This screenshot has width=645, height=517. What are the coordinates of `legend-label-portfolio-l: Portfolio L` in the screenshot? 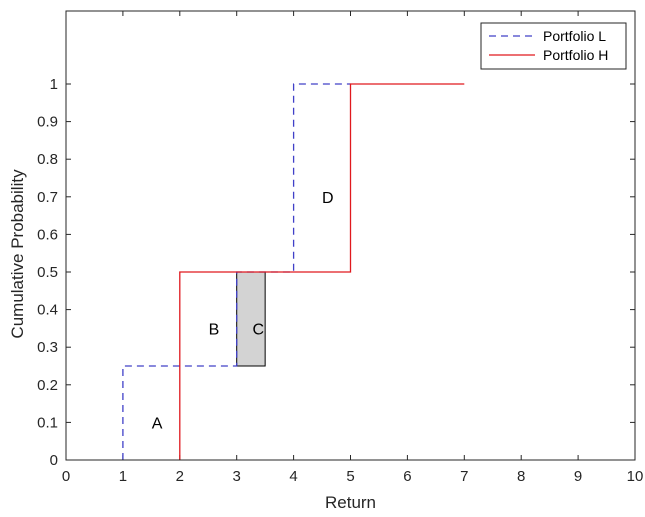 It's located at (574, 36).